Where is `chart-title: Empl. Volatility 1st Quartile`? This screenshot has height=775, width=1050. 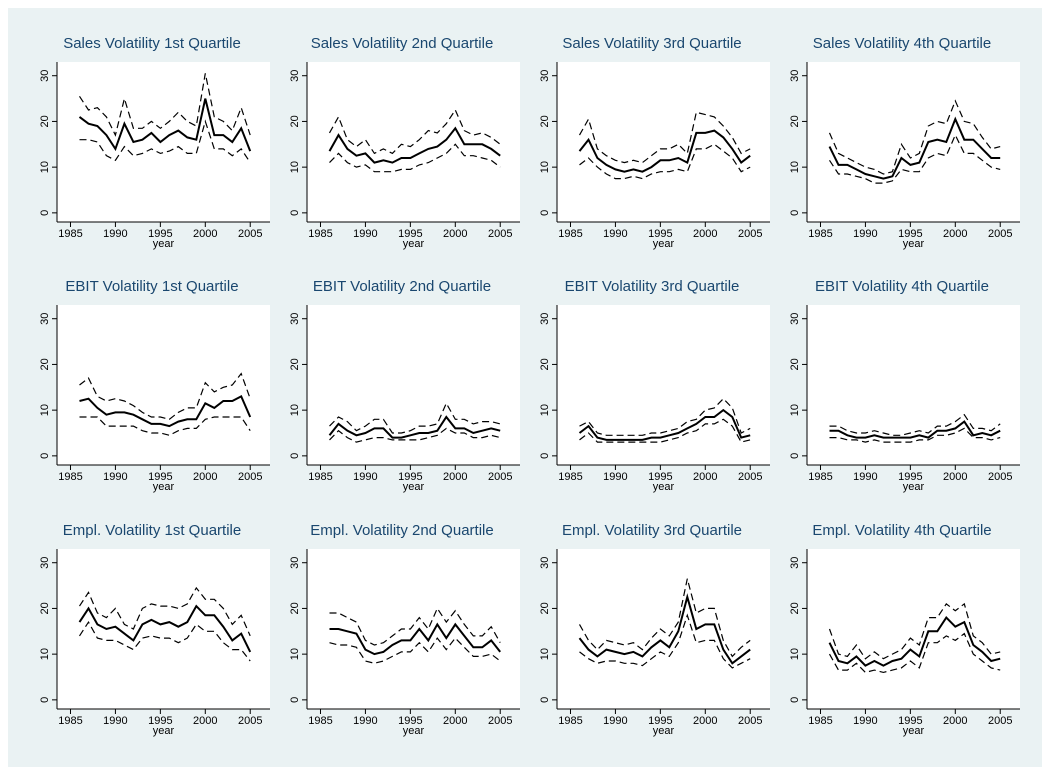 chart-title: Empl. Volatility 1st Quartile is located at coordinates (152, 530).